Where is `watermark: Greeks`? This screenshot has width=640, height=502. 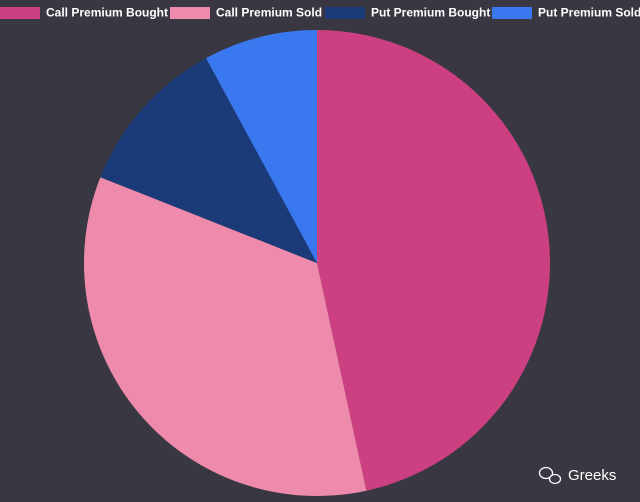
watermark: Greeks is located at coordinates (592, 475).